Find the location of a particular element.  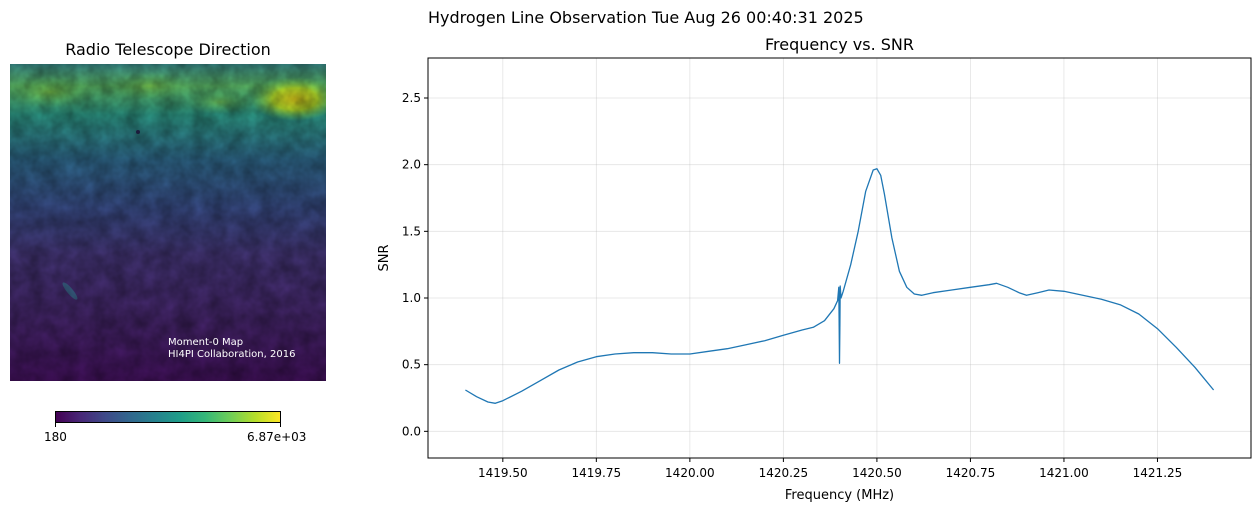

x-axis-label: Frequency (MHz) is located at coordinates (839, 495).